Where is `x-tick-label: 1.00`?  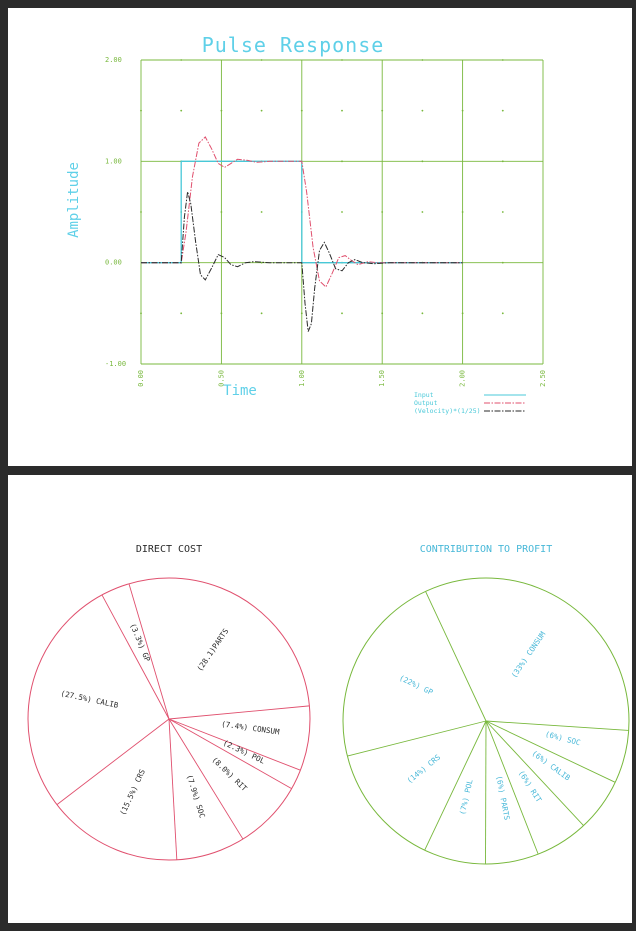
x-tick-label: 1.00 is located at coordinates (302, 378).